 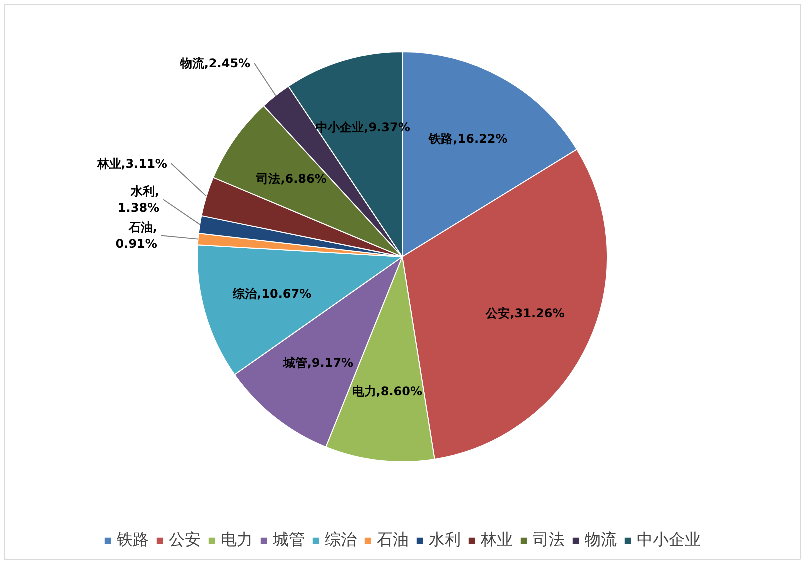 What do you see at coordinates (237, 540) in the screenshot?
I see `legend-label: 电力` at bounding box center [237, 540].